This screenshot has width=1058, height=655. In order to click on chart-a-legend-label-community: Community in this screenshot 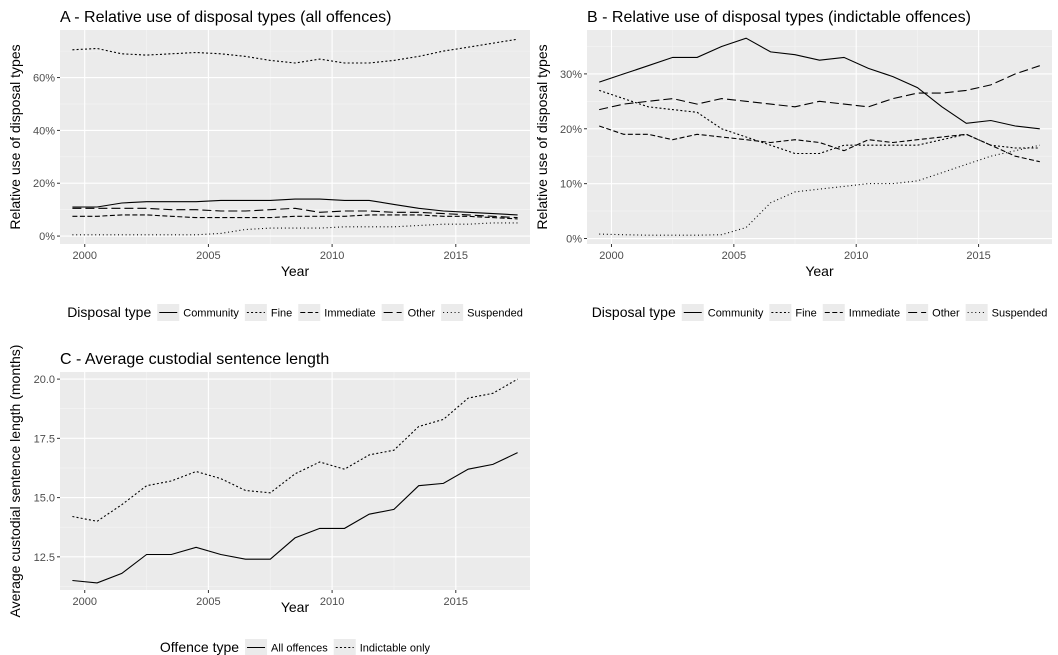, I will do `click(211, 314)`.